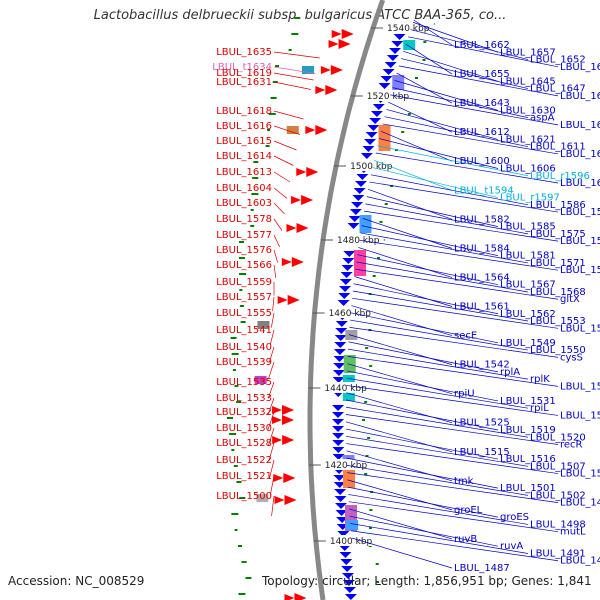  What do you see at coordinates (408, 29) in the screenshot?
I see `tick-label: 1540 kbp` at bounding box center [408, 29].